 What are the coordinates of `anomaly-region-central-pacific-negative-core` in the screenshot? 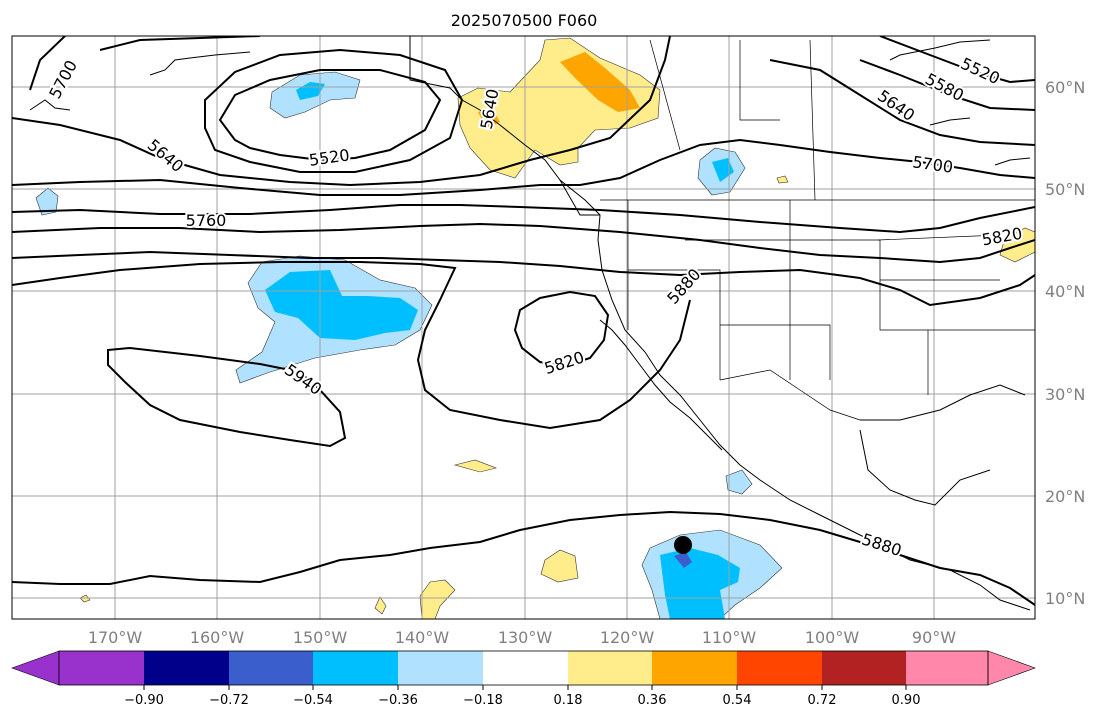 It's located at (341, 305).